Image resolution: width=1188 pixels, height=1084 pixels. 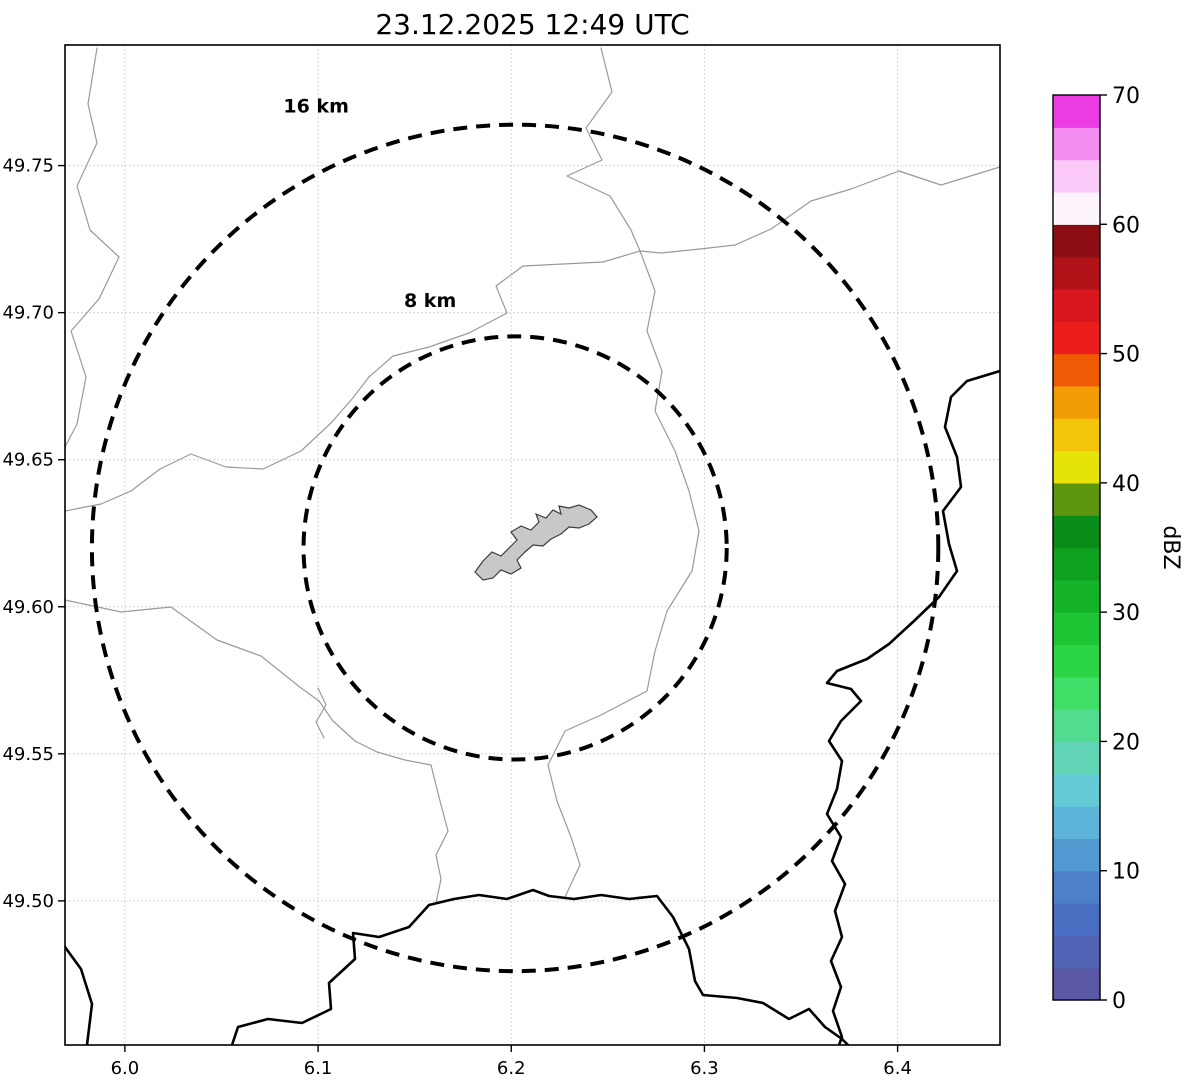 I want to click on colorbar-tick-label: 70, so click(x=1126, y=96).